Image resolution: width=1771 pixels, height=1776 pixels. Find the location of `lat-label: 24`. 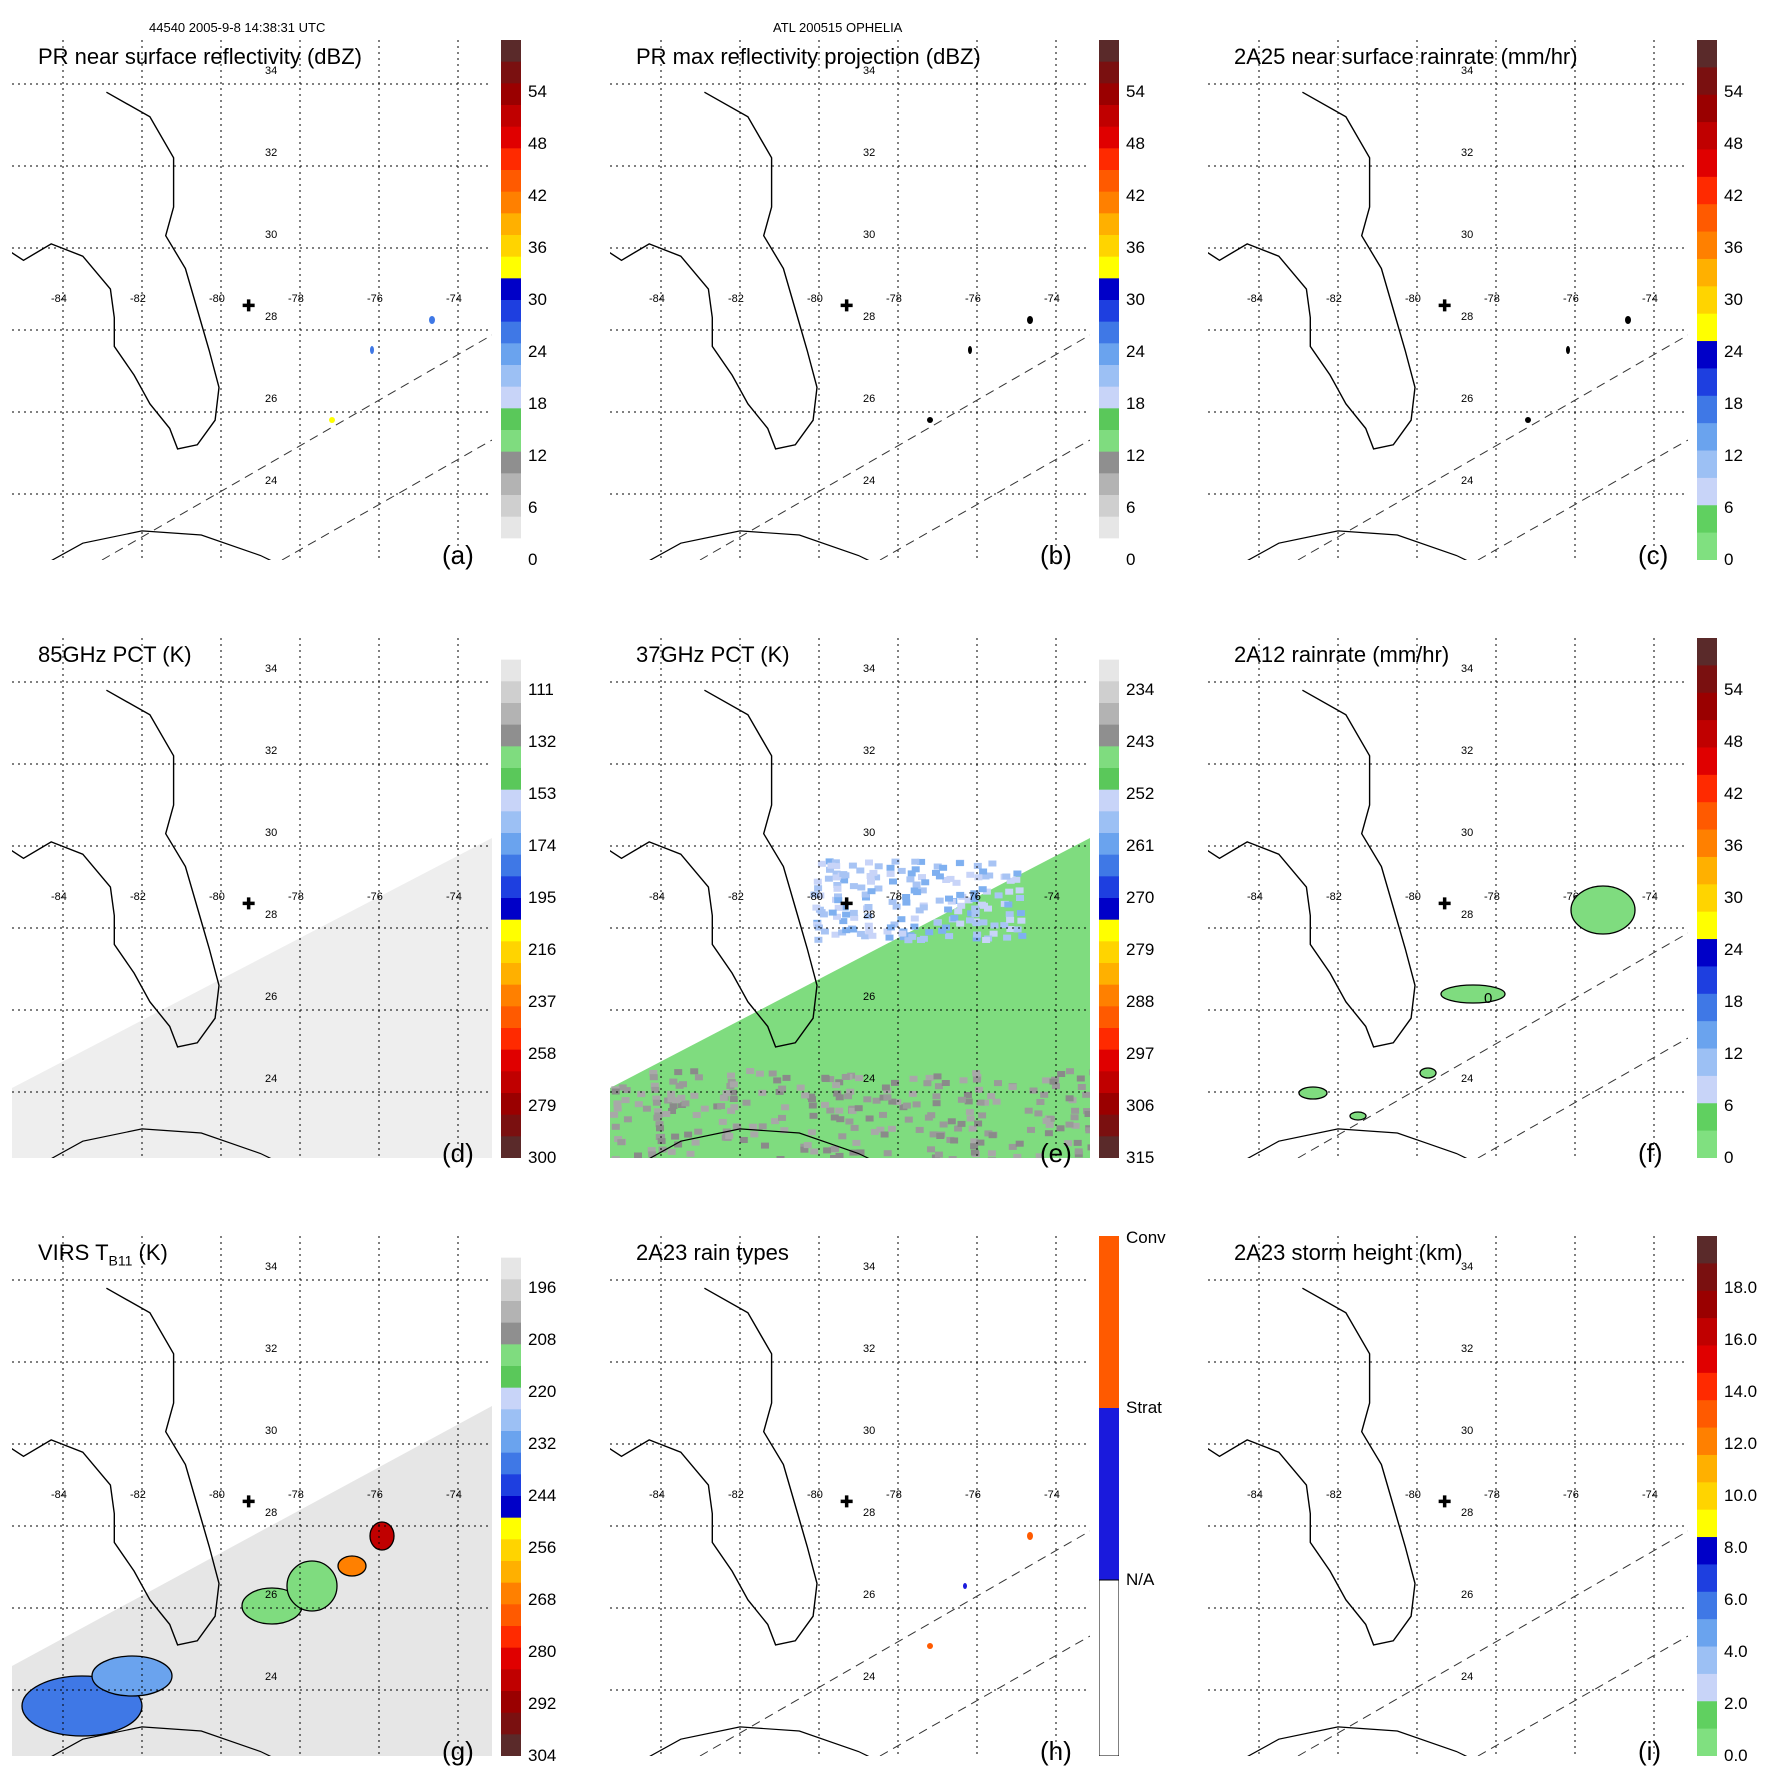

lat-label: 24 is located at coordinates (271, 481).